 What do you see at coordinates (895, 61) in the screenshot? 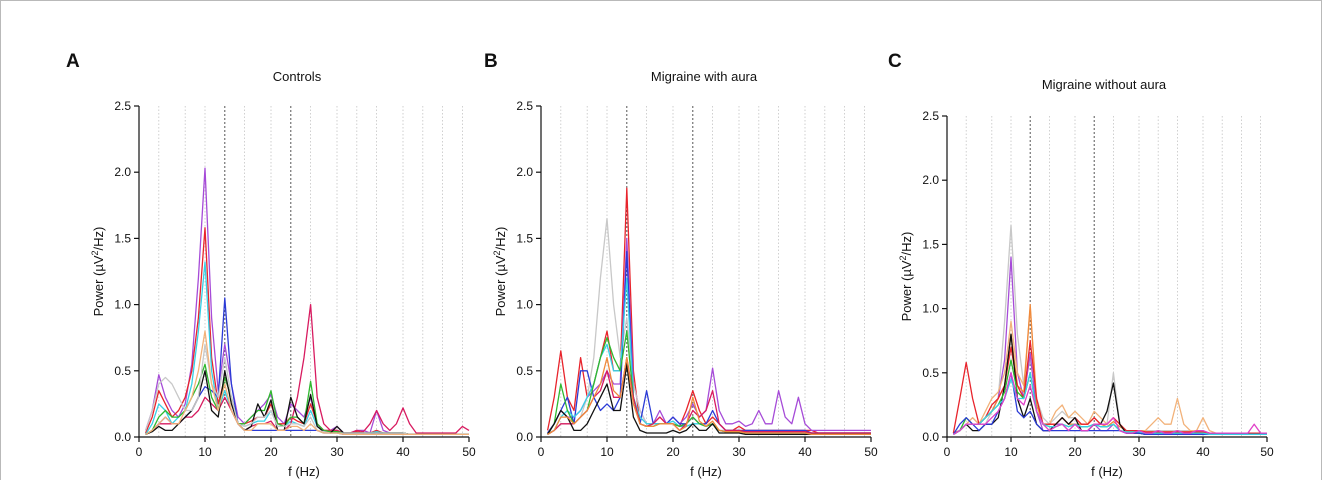
I see `panel-letter: C` at bounding box center [895, 61].